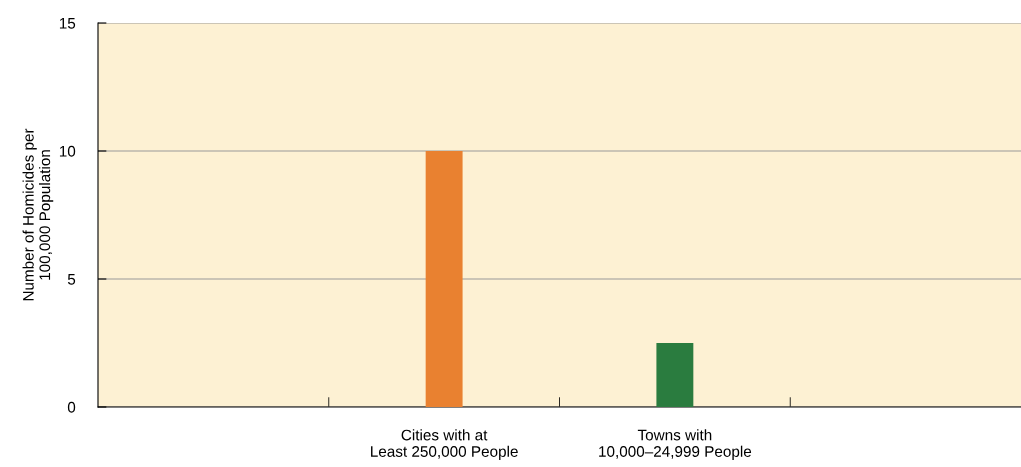 This screenshot has width=1021, height=467. I want to click on x-tick-label: Towns with 10,000–24,999 People, so click(675, 444).